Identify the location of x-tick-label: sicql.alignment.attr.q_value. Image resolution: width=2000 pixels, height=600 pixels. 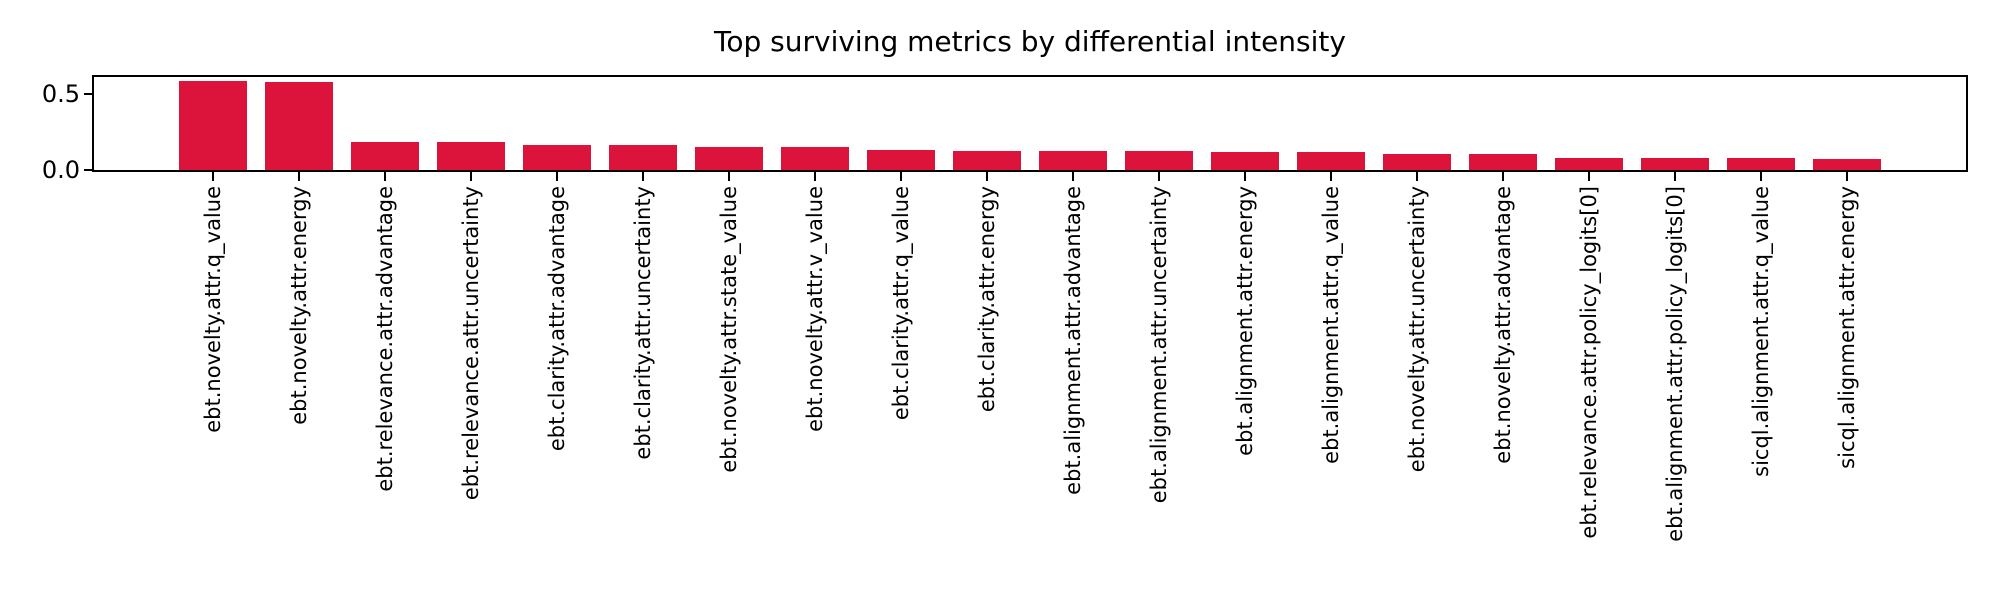
(1761, 331).